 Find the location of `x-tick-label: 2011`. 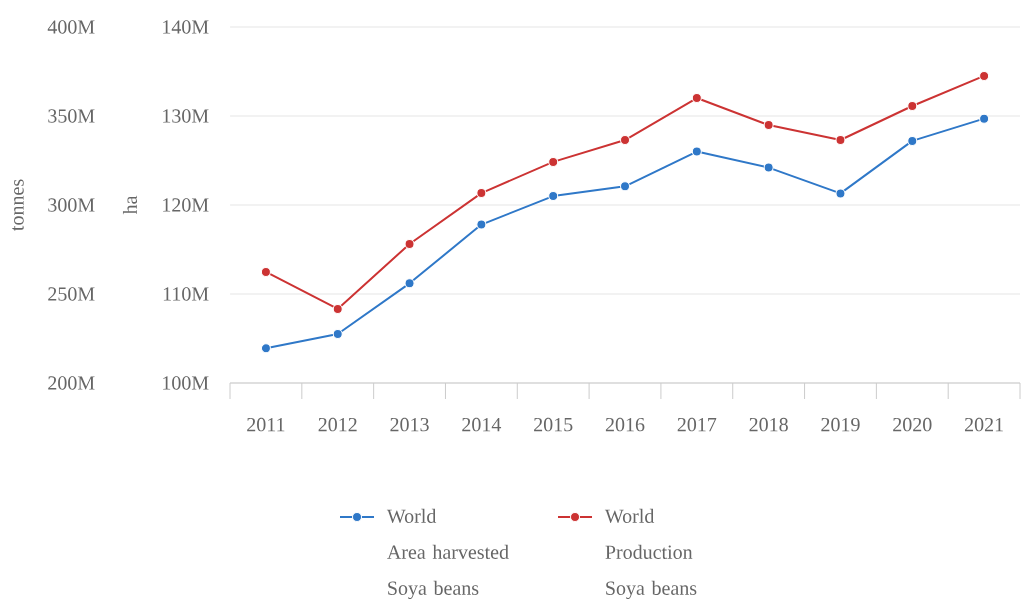

x-tick-label: 2011 is located at coordinates (266, 424).